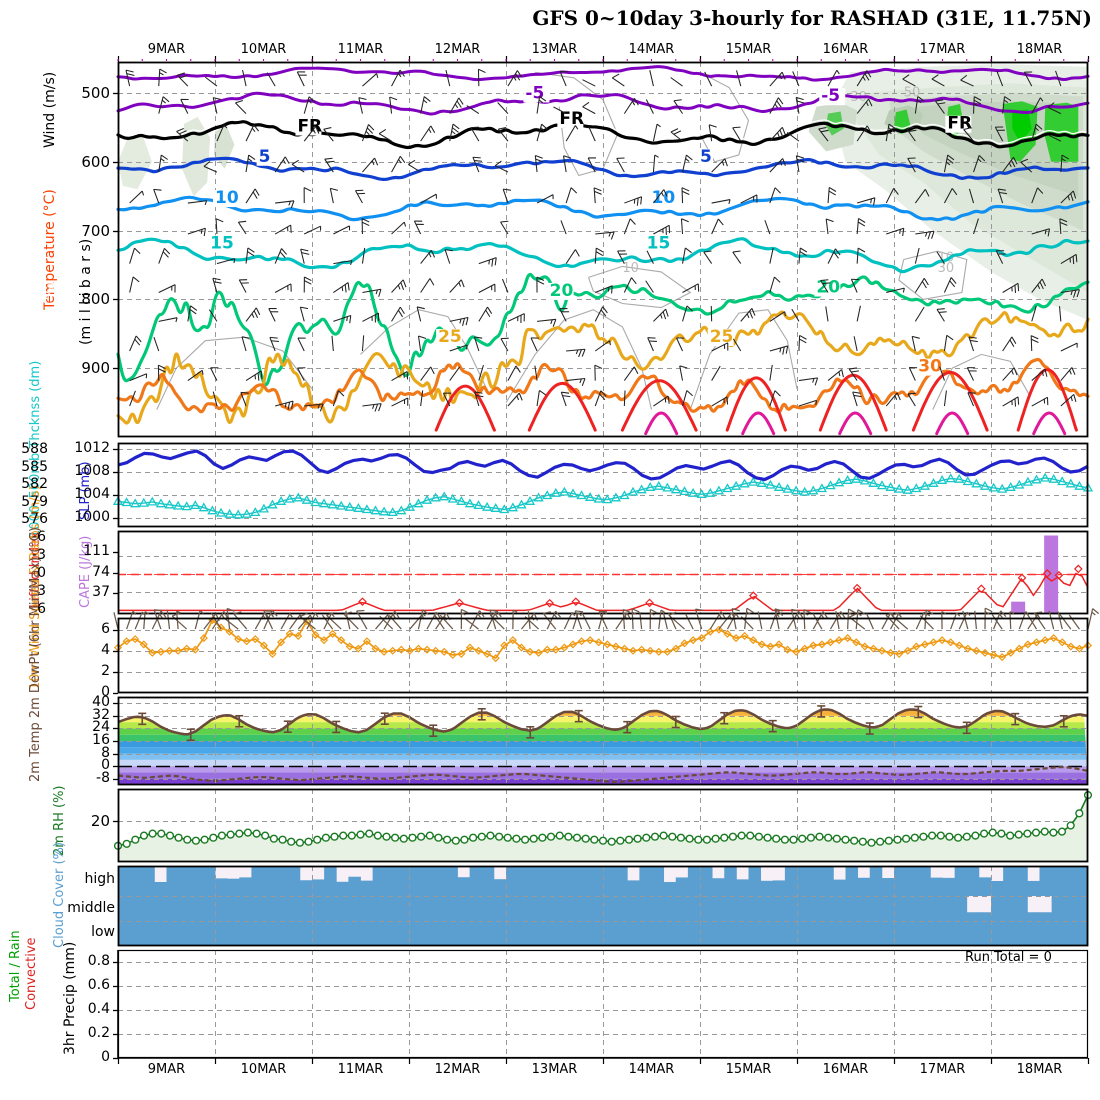  What do you see at coordinates (95, 368) in the screenshot?
I see `tick-pressure-900: 900` at bounding box center [95, 368].